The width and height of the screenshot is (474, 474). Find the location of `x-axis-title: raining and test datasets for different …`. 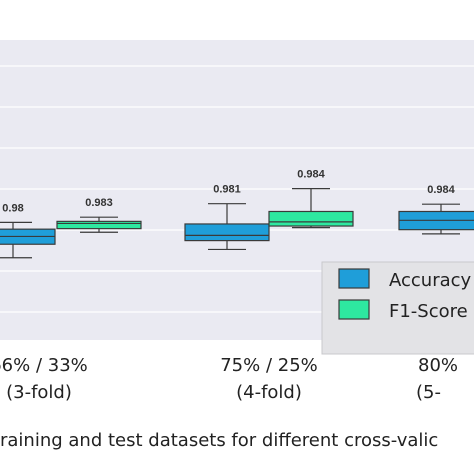

x-axis-title: raining and test datasets for different … is located at coordinates (219, 440).